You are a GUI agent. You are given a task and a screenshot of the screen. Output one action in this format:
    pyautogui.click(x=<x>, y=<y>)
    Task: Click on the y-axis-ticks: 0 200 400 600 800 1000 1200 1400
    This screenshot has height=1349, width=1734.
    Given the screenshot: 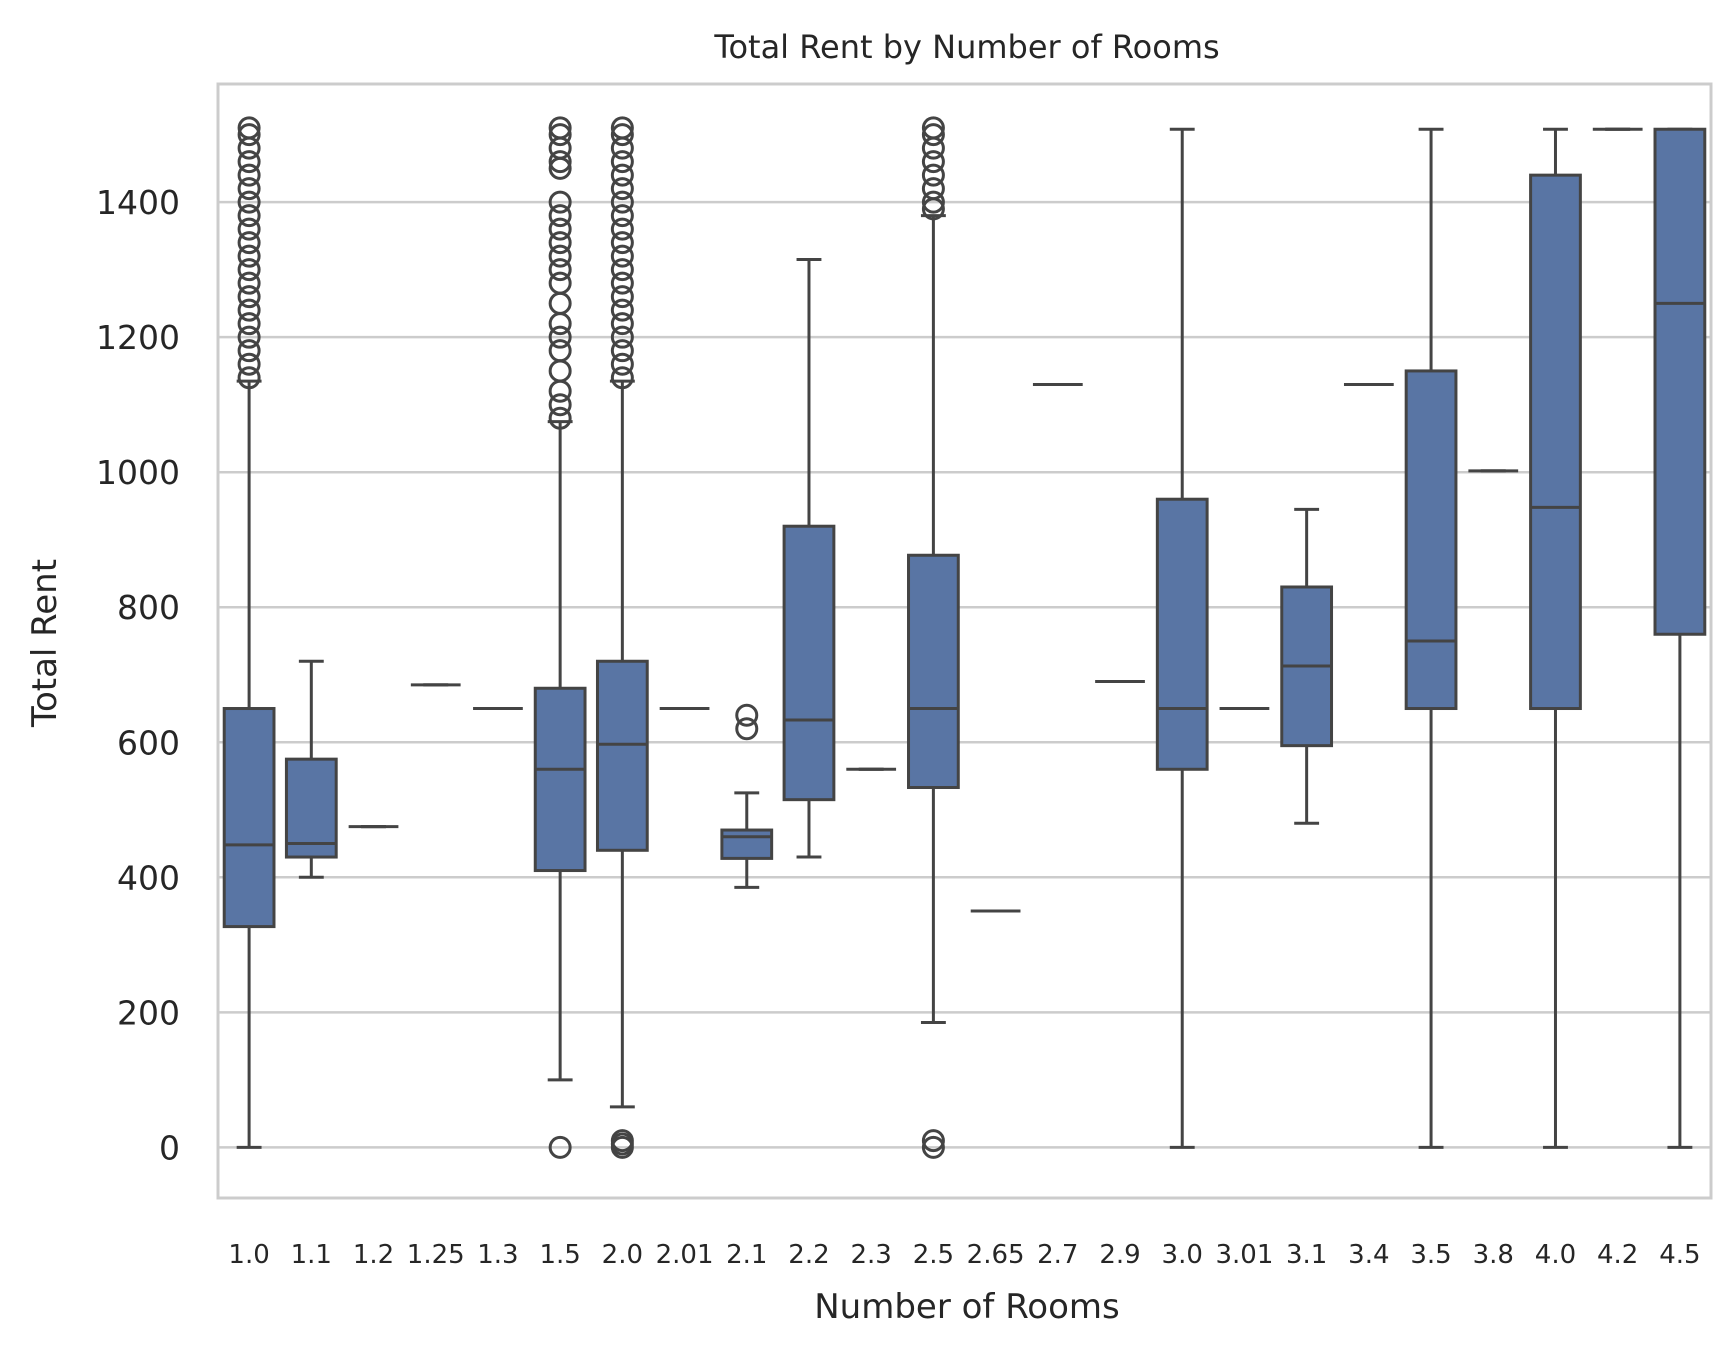 What is the action you would take?
    pyautogui.click(x=138, y=675)
    